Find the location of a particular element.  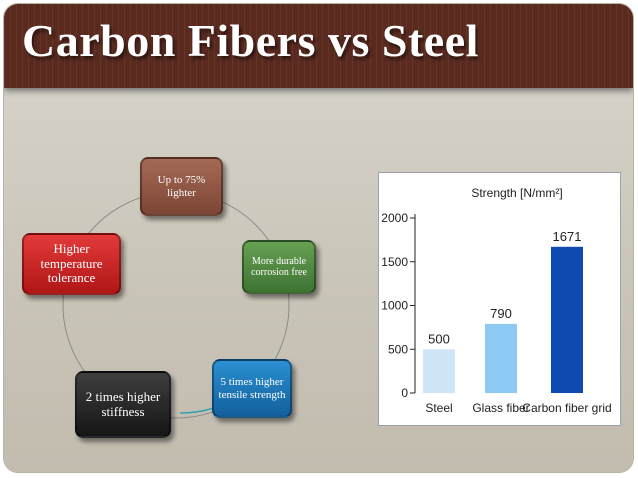

benefit-temperature: Higher temperature tolerance is located at coordinates (71, 264).